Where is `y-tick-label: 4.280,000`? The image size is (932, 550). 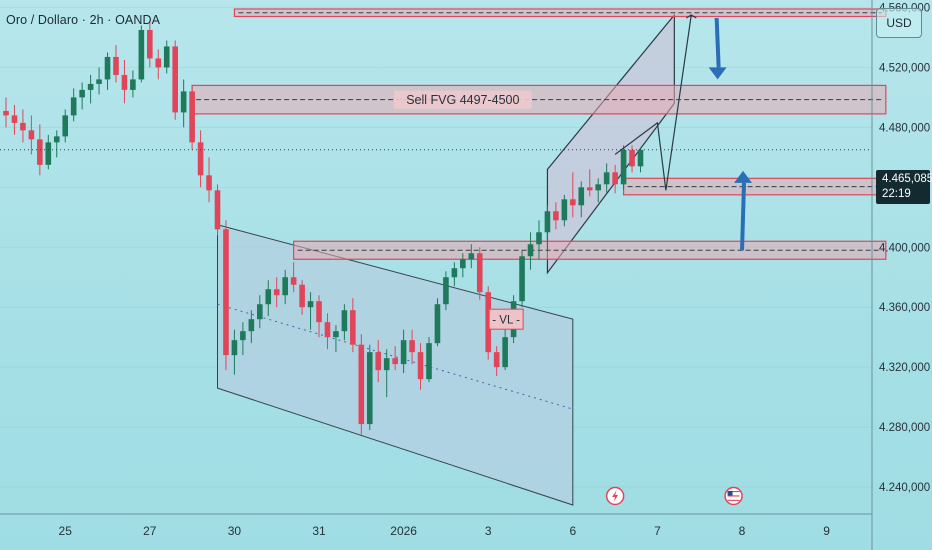 y-tick-label: 4.280,000 is located at coordinates (904, 428).